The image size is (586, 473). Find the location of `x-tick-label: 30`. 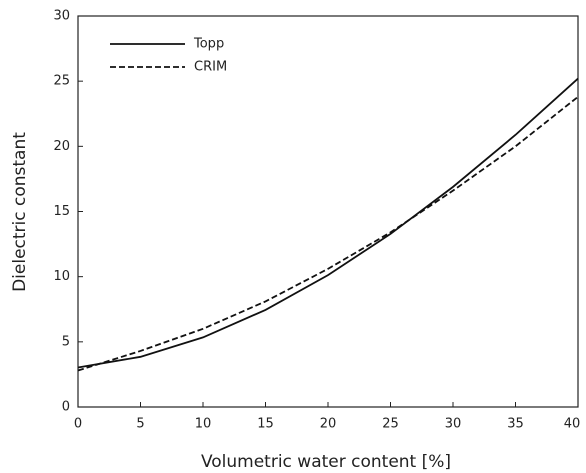

x-tick-label: 30 is located at coordinates (453, 424).